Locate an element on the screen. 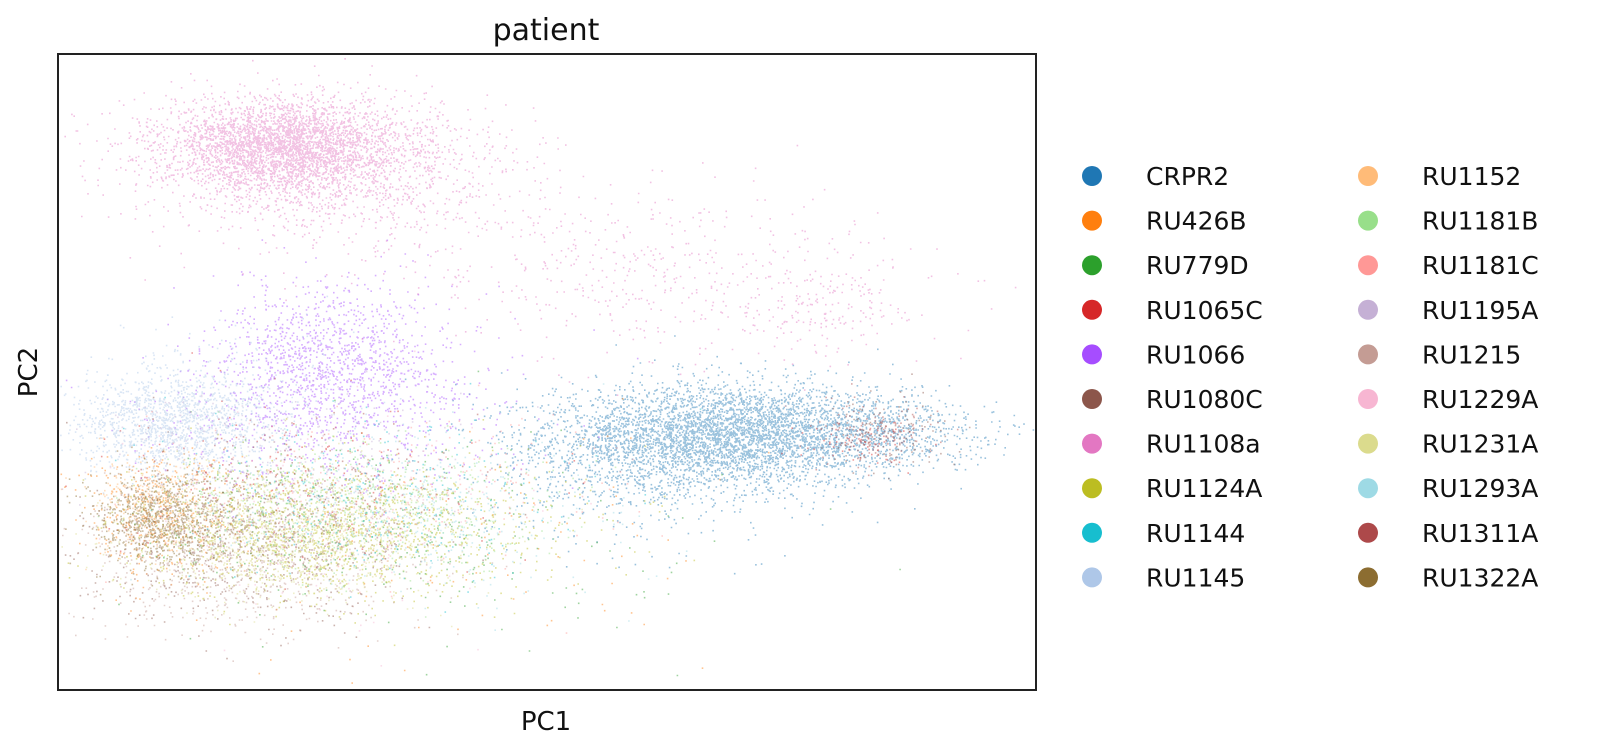 This screenshot has width=1604, height=749. legend-item-ru1229a: RU1229A is located at coordinates (1448, 399).